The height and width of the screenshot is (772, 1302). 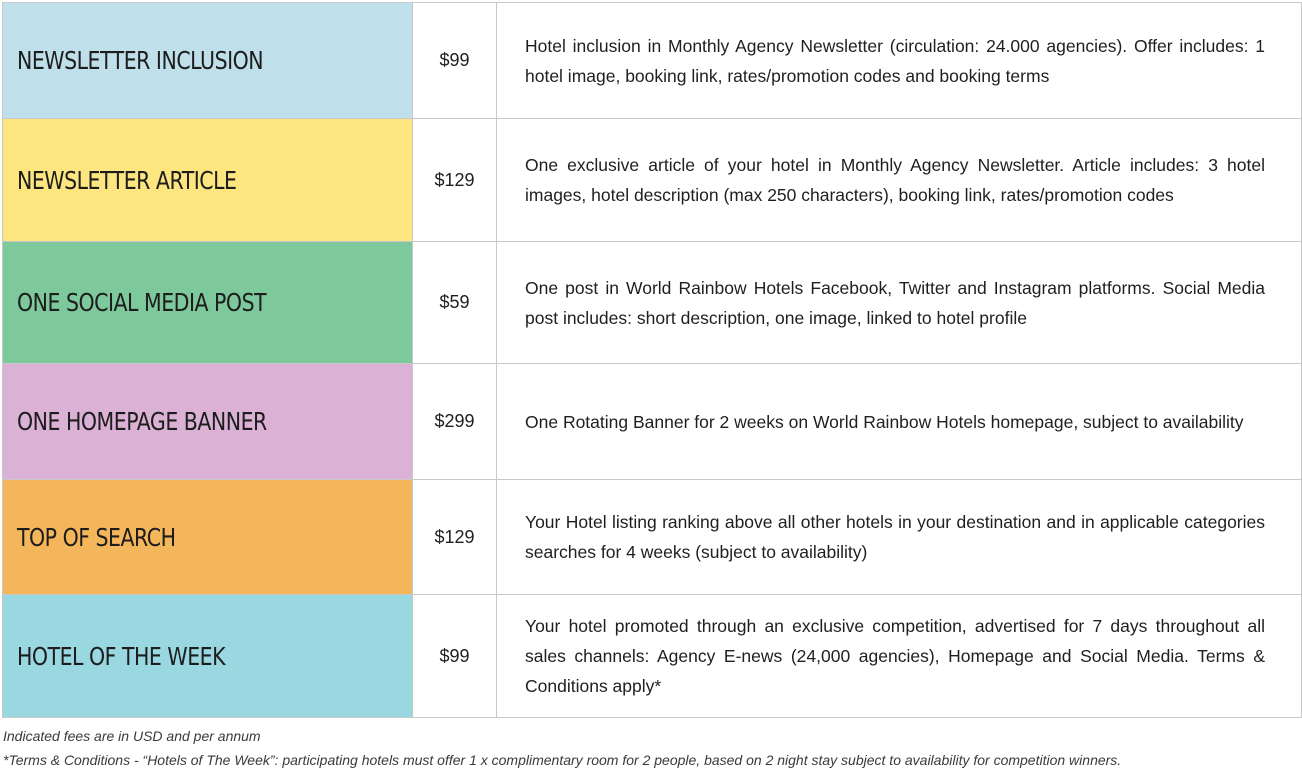 What do you see at coordinates (454, 421) in the screenshot?
I see `service-price: $299` at bounding box center [454, 421].